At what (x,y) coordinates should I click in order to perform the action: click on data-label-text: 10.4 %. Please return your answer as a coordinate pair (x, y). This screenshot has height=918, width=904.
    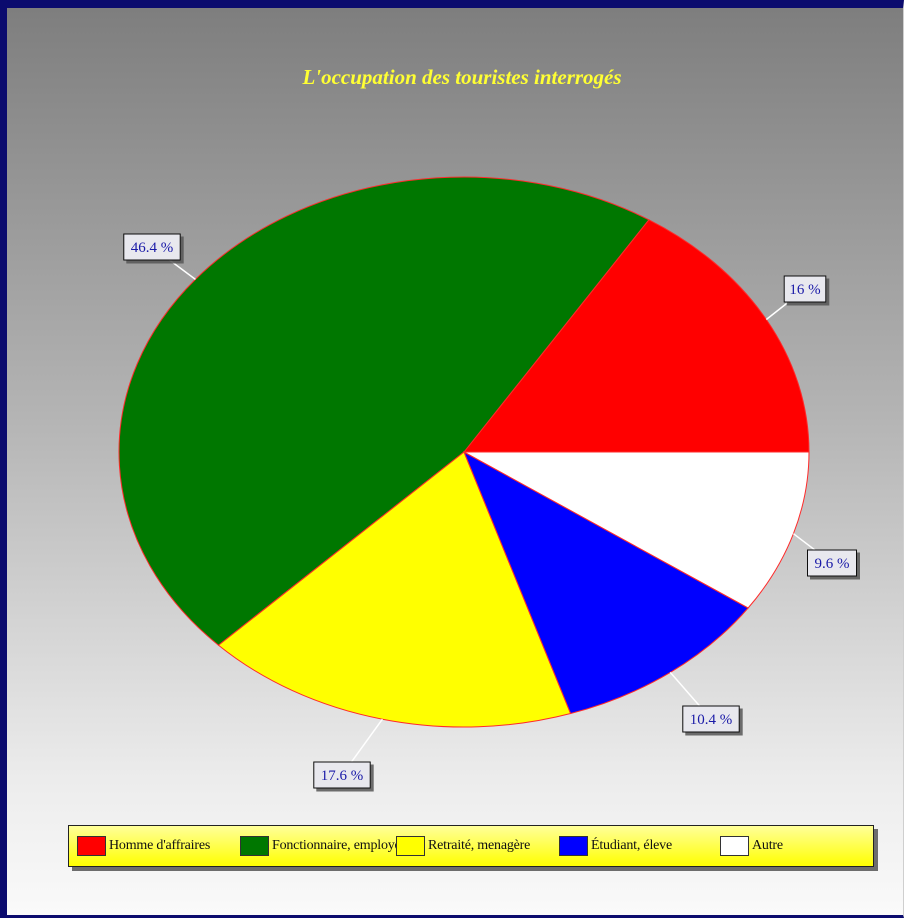
    Looking at the image, I should click on (711, 720).